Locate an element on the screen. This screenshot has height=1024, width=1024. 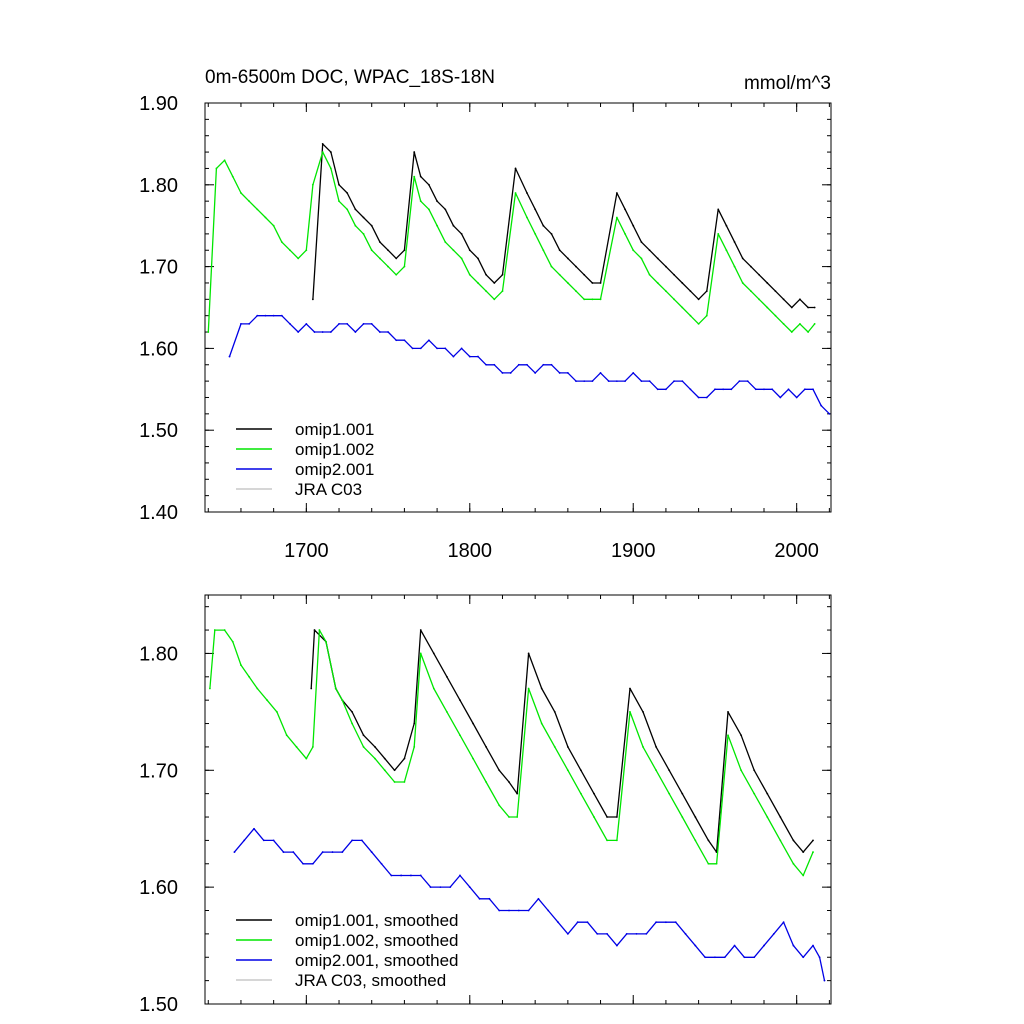
legend-label: omip1.002, smoothed is located at coordinates (377, 940).